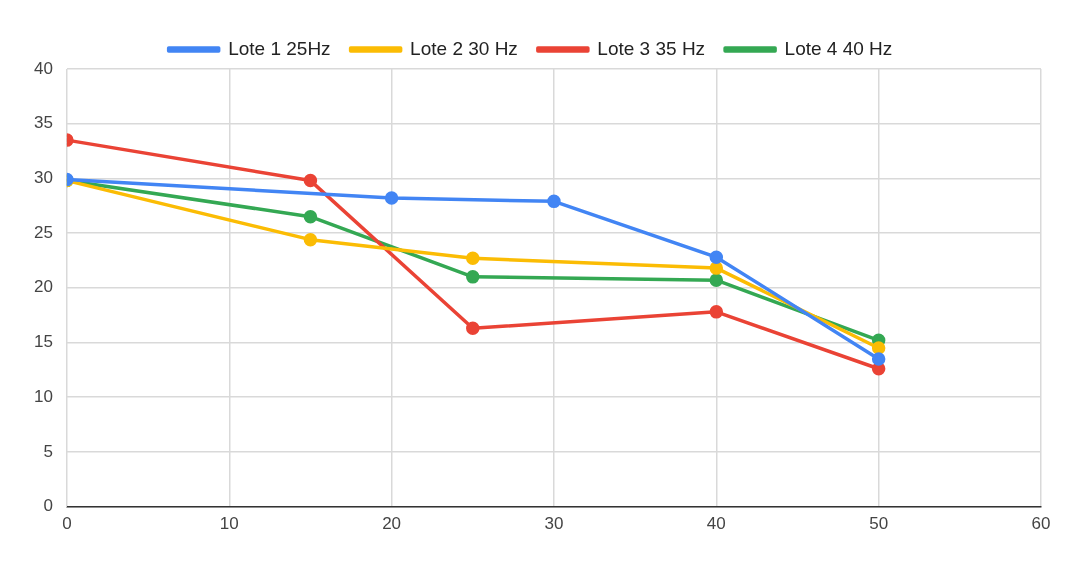  What do you see at coordinates (716, 524) in the screenshot?
I see `x-tick-label: 40` at bounding box center [716, 524].